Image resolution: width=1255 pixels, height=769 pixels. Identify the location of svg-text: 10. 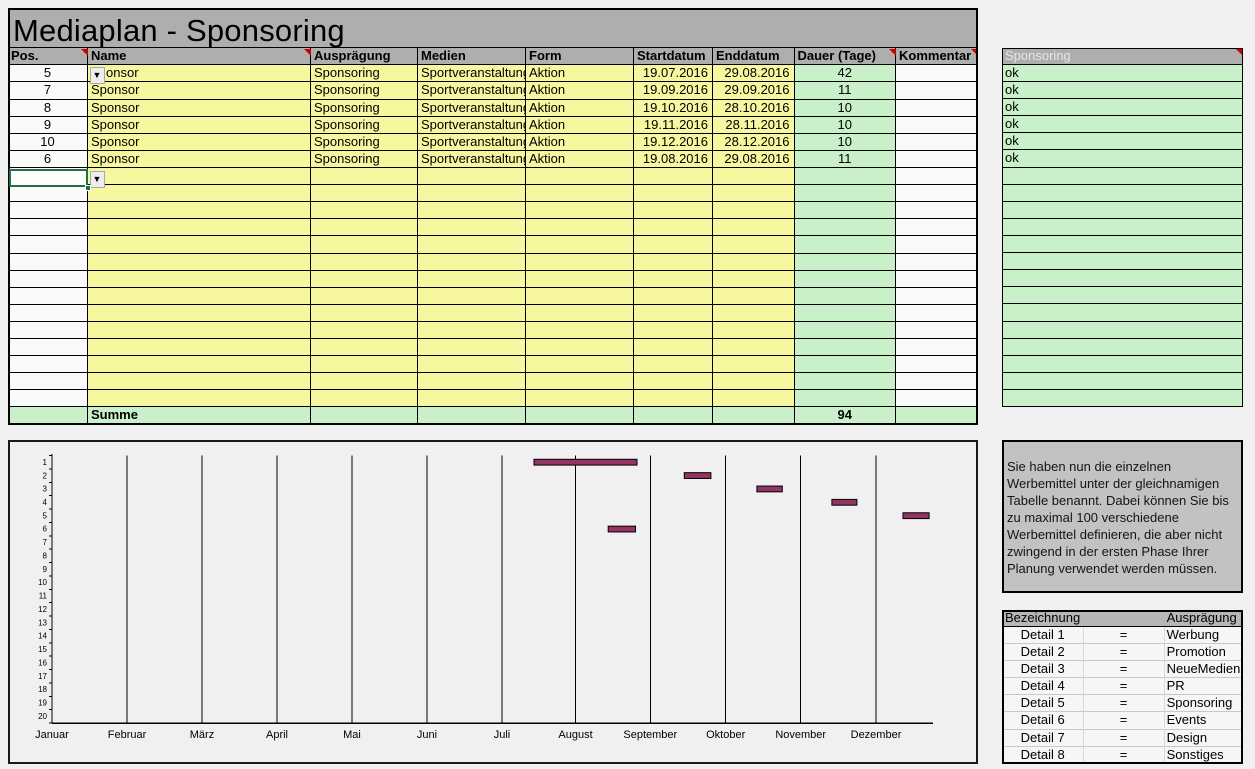
(42, 582).